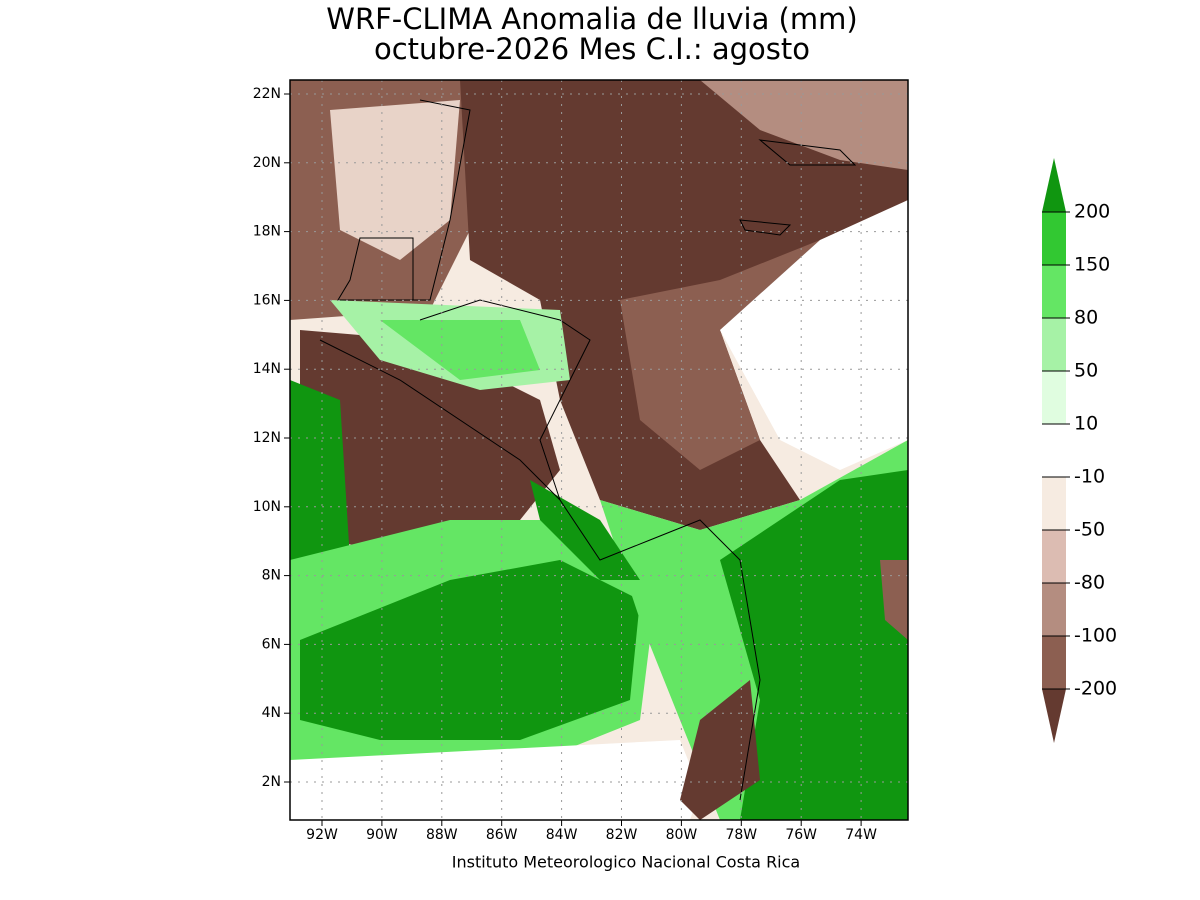 Image resolution: width=1200 pixels, height=900 pixels. Describe the element at coordinates (741, 835) in the screenshot. I see `x-tick-label: 78W` at that location.